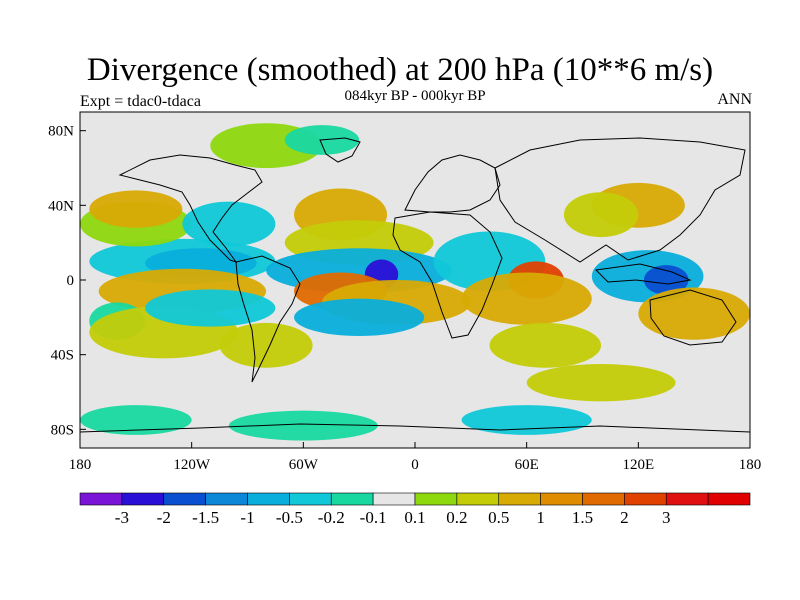 This screenshot has height=600, width=800. What do you see at coordinates (666, 280) in the screenshot?
I see `blob-blue-maritime-continent` at bounding box center [666, 280].